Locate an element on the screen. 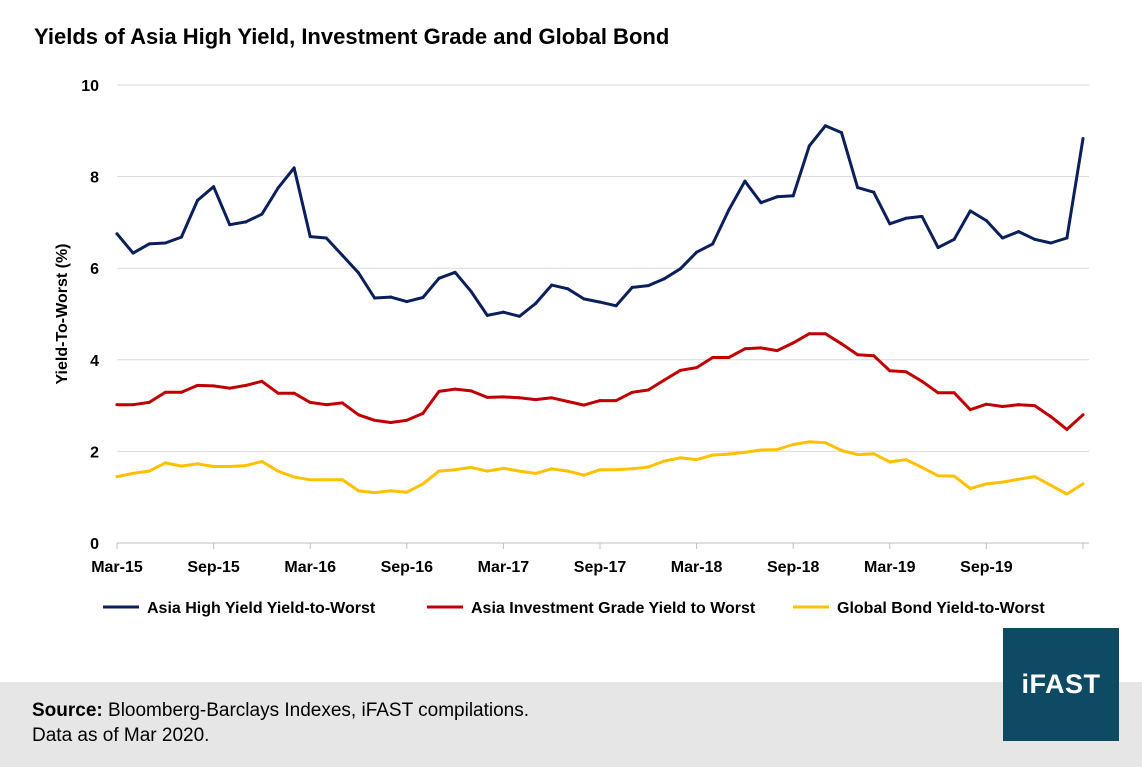  y-tick-label: 10 is located at coordinates (90, 86).